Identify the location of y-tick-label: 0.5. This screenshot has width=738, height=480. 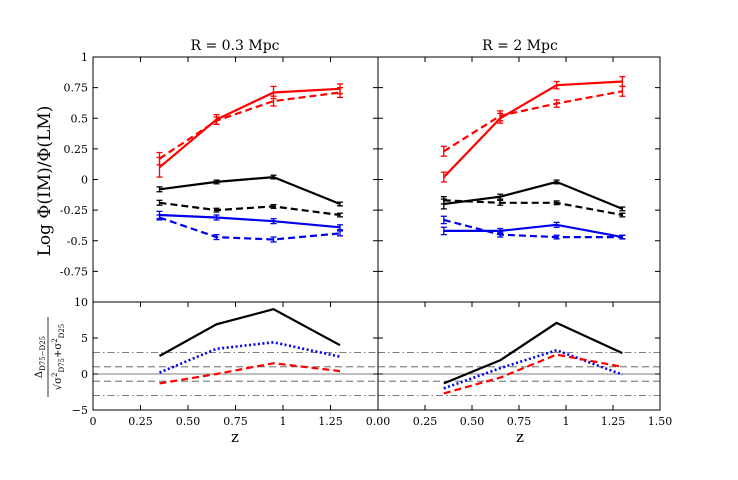
(80, 118).